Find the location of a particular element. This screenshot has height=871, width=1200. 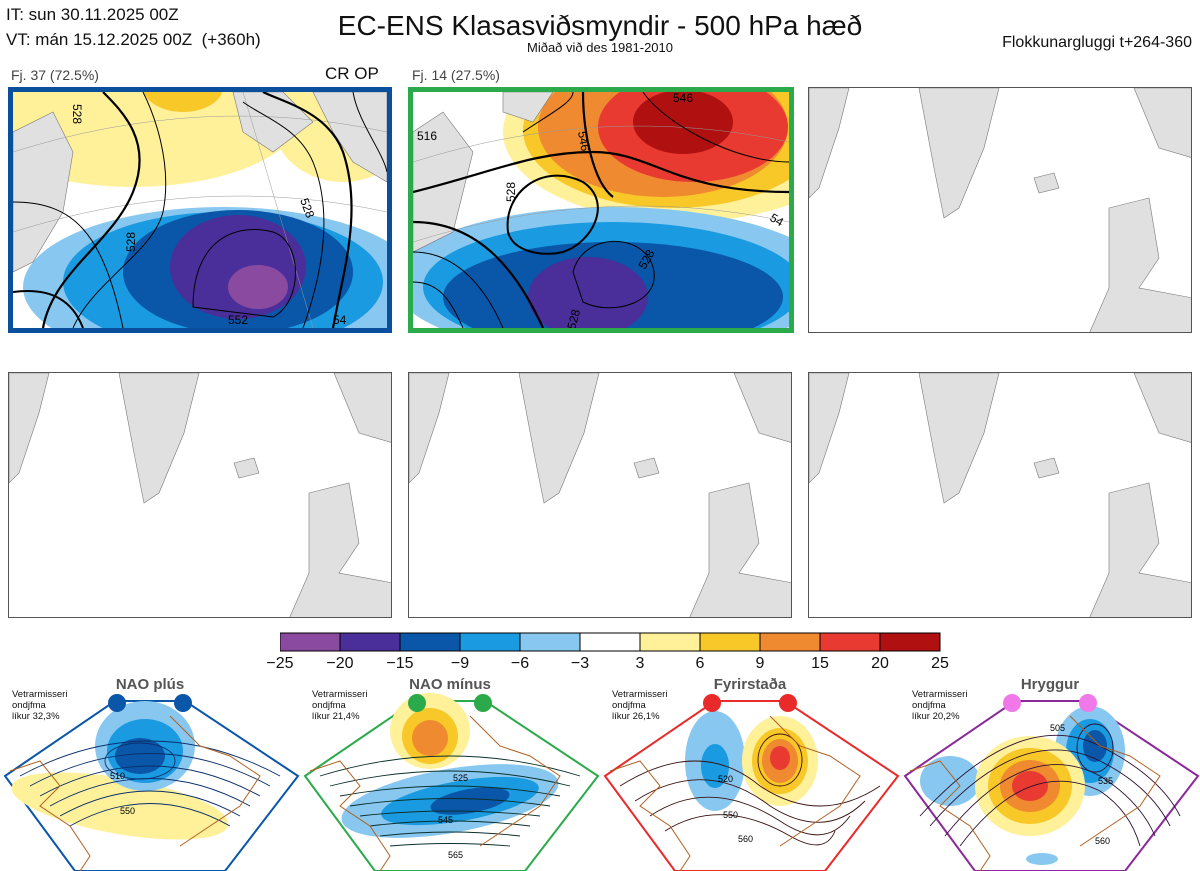

regime-contour-label: 525 is located at coordinates (460, 778).